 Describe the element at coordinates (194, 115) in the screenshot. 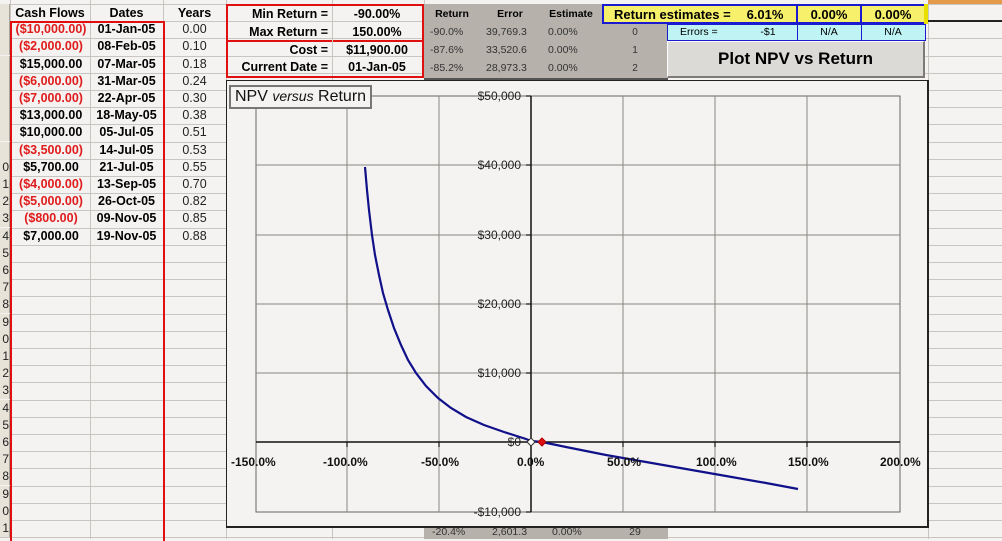

I see `years-cell: 0.38` at that location.